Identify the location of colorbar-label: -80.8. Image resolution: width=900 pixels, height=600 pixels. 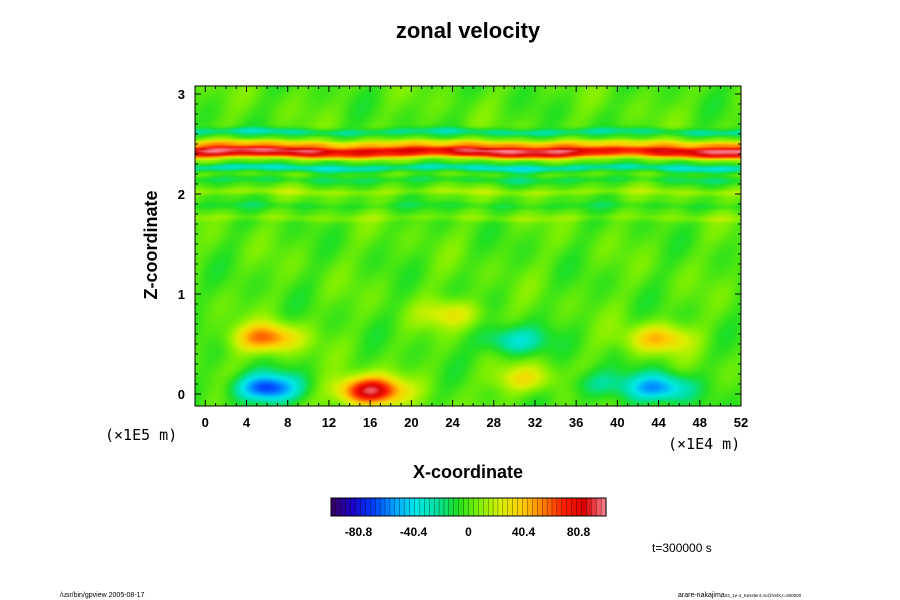
(359, 532).